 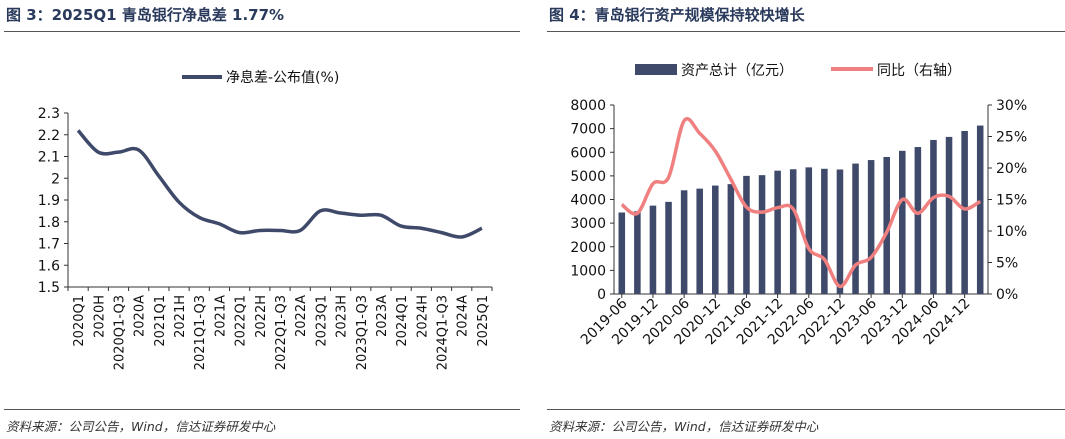 What do you see at coordinates (588, 248) in the screenshot?
I see `y-left-tick-label: 2000` at bounding box center [588, 248].